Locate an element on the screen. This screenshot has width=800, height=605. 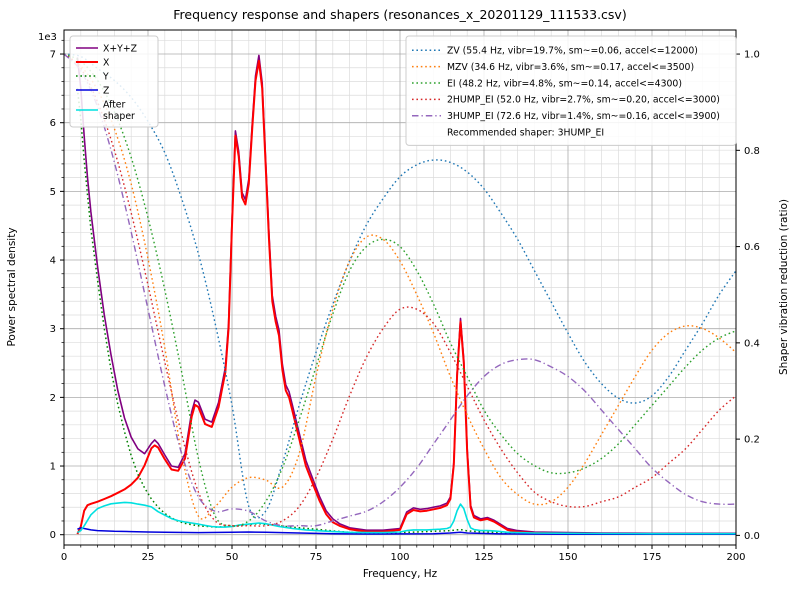
y-right-tick-label-1.0: 1.0 is located at coordinates (752, 55).